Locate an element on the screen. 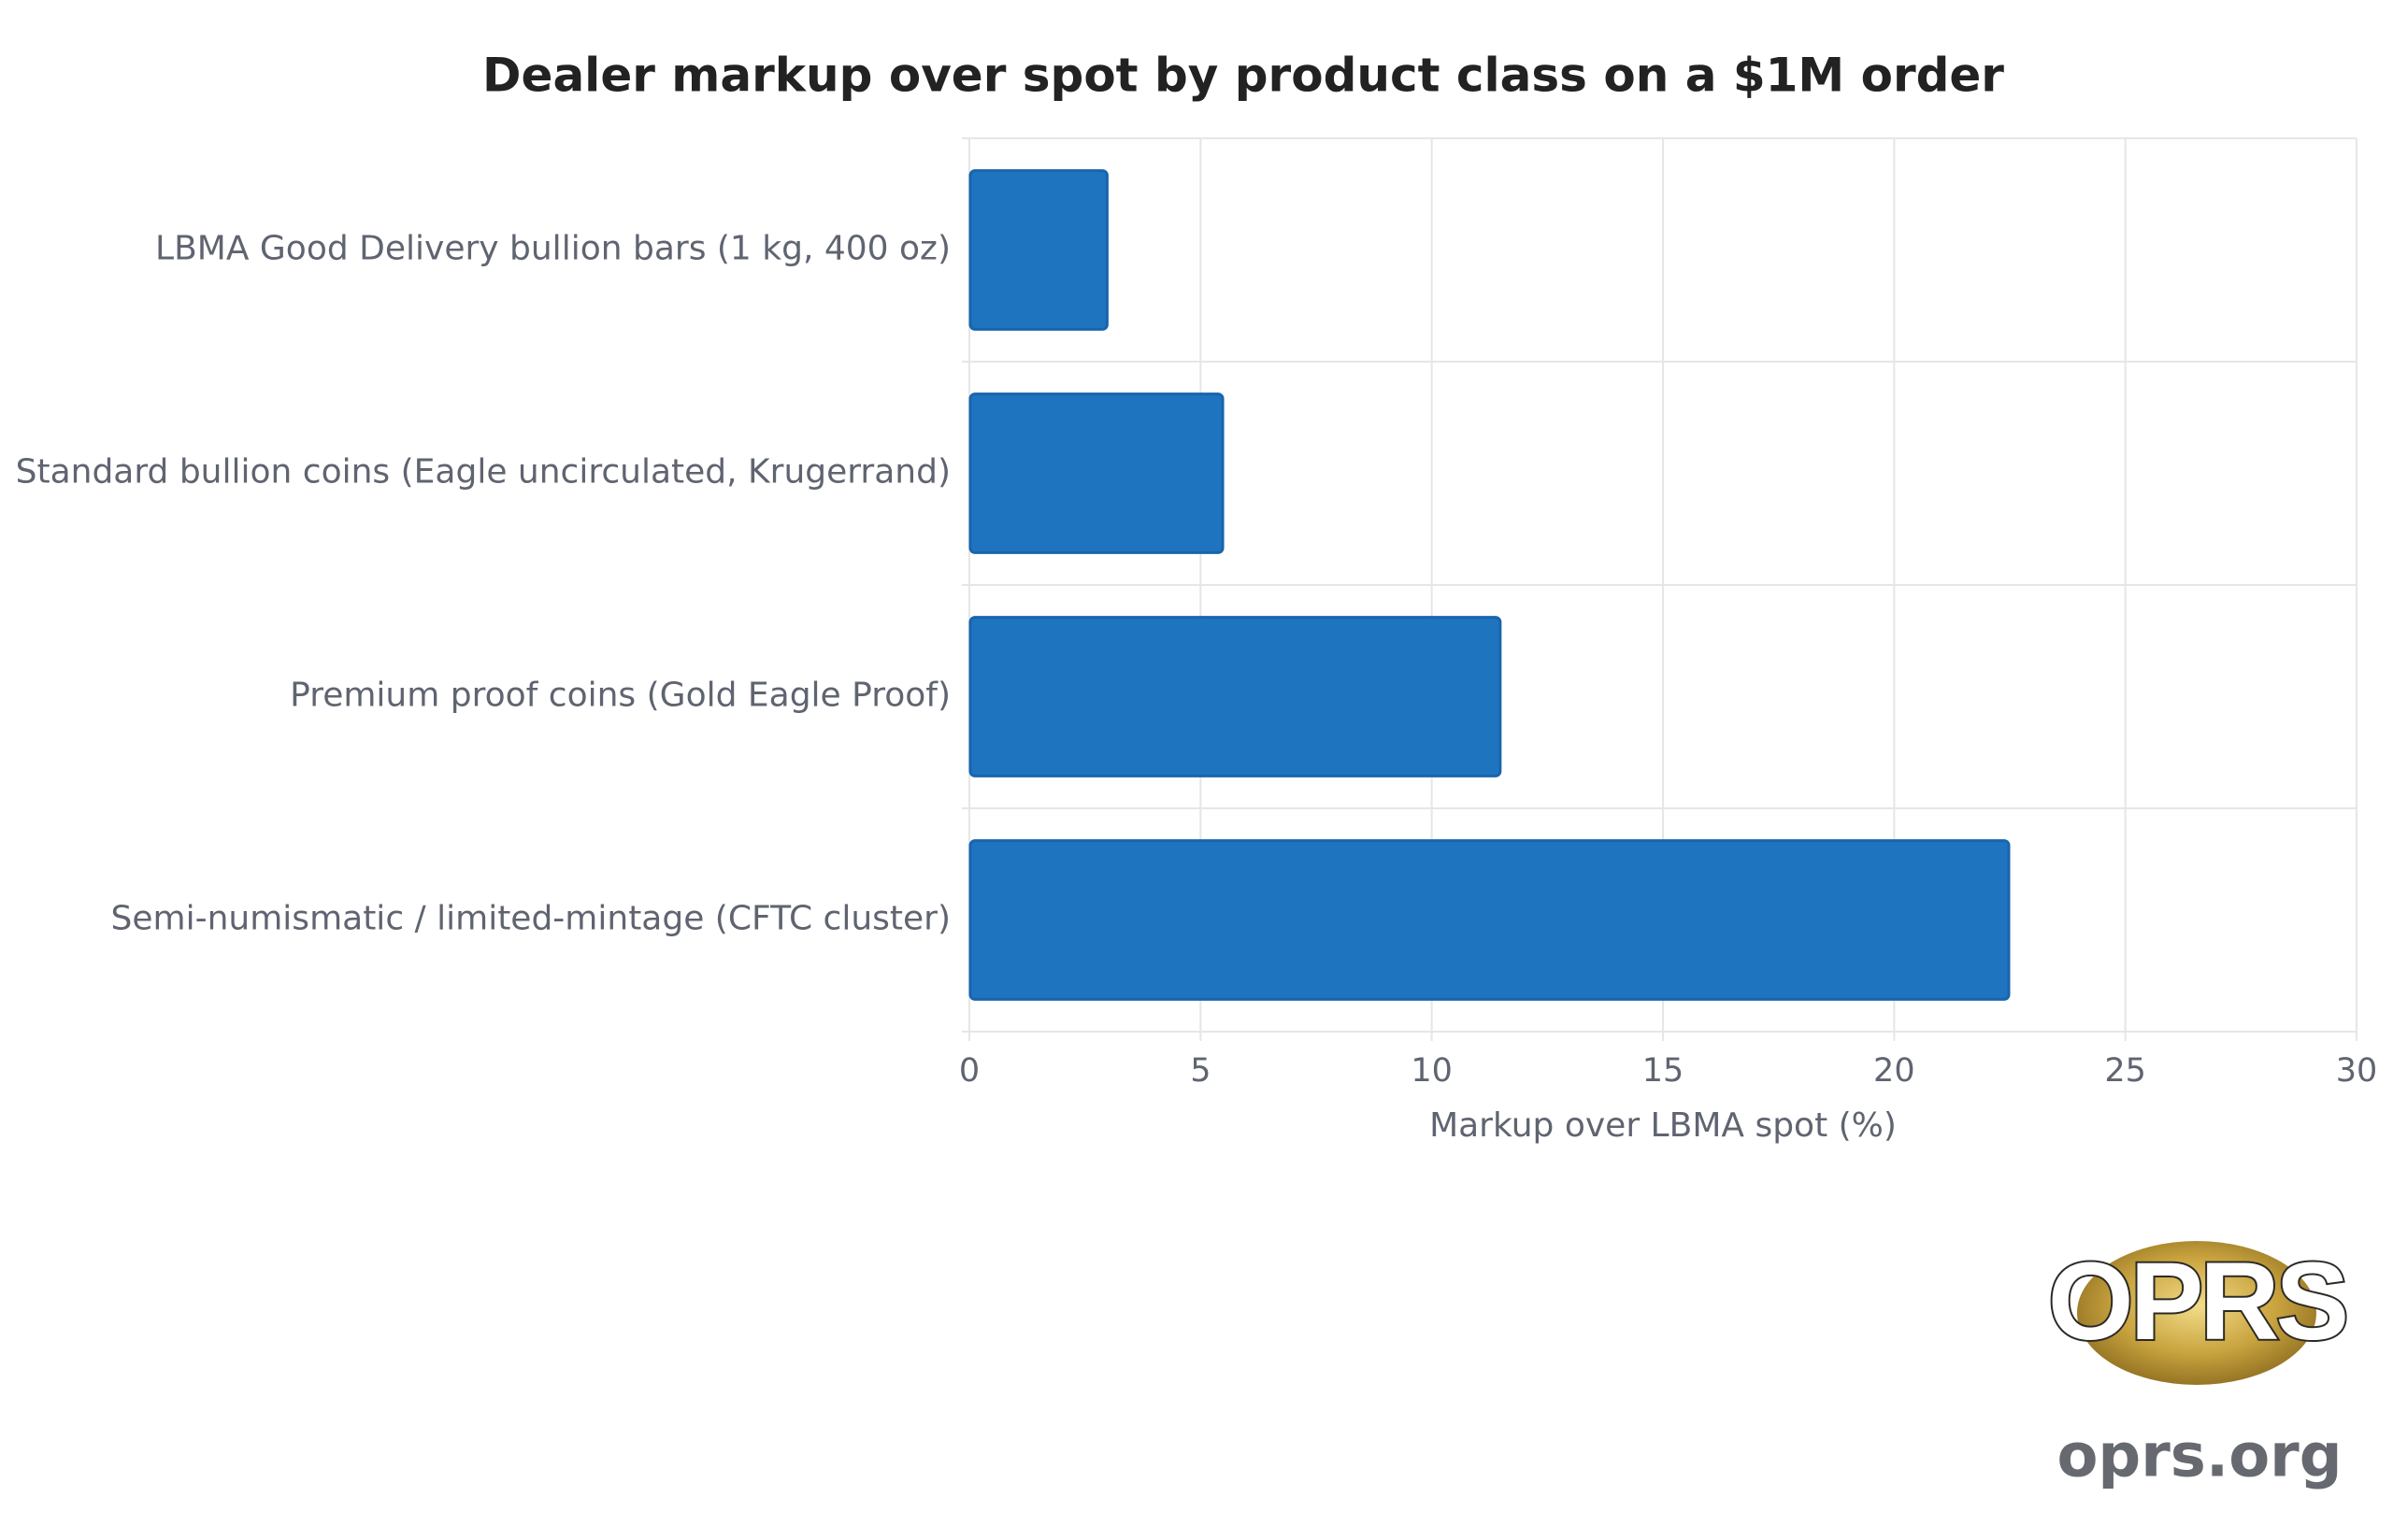 The width and height of the screenshot is (2393, 1540). x-tick-label: 5 is located at coordinates (1201, 1071).